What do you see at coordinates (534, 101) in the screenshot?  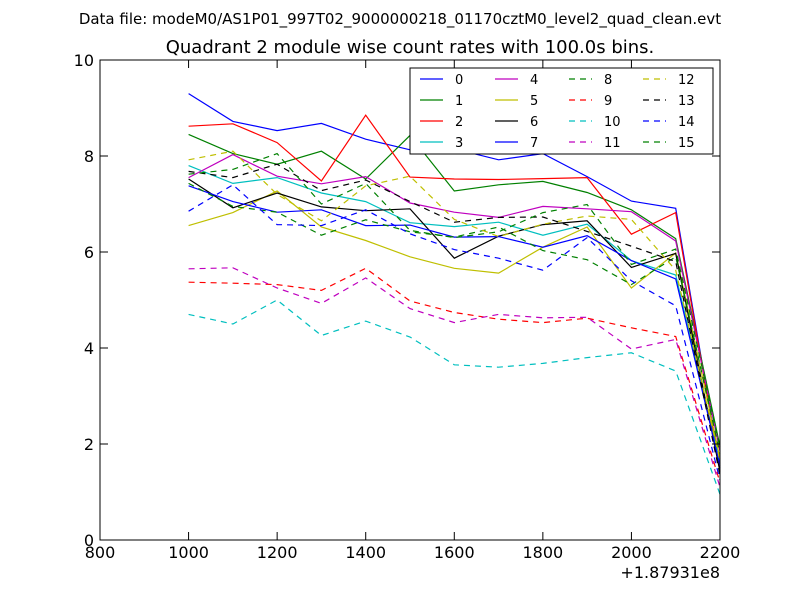 I see `legend-label-5: 5` at bounding box center [534, 101].